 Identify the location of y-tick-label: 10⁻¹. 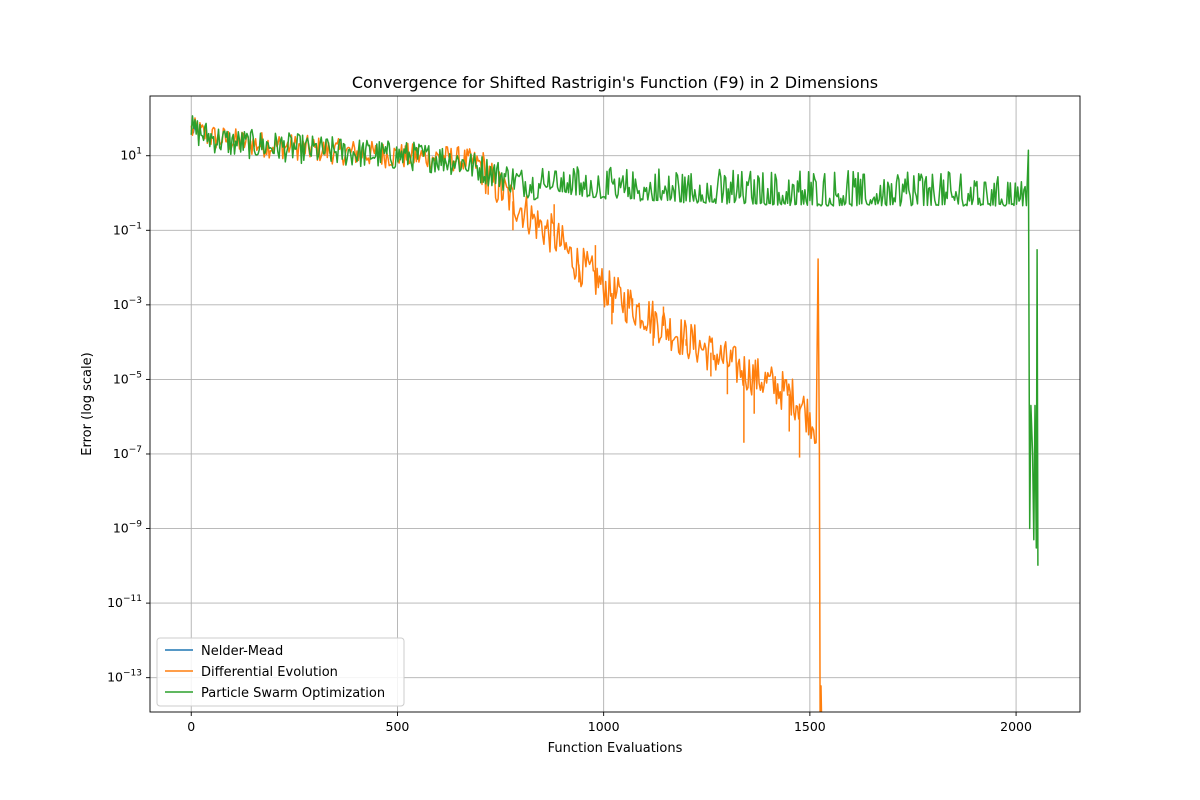
(127, 229).